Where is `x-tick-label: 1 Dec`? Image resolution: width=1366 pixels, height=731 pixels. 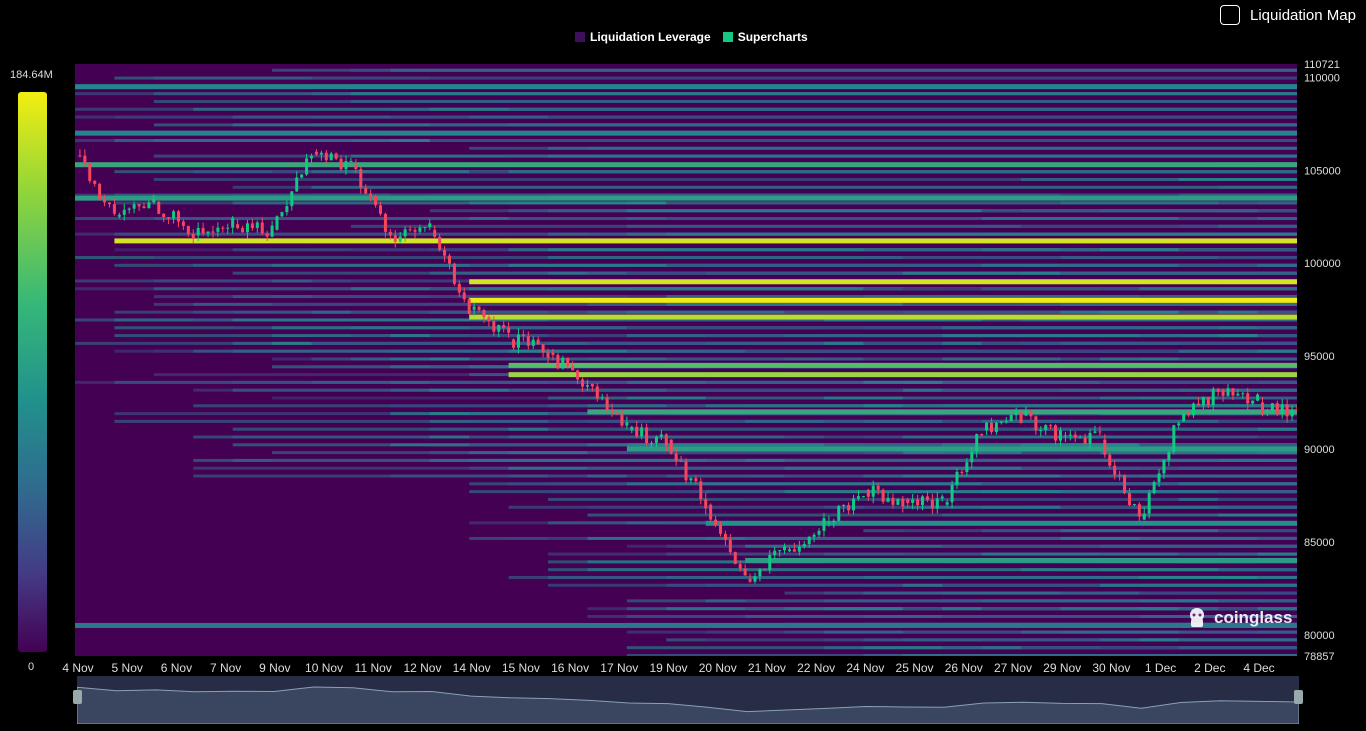 x-tick-label: 1 Dec is located at coordinates (1160, 668).